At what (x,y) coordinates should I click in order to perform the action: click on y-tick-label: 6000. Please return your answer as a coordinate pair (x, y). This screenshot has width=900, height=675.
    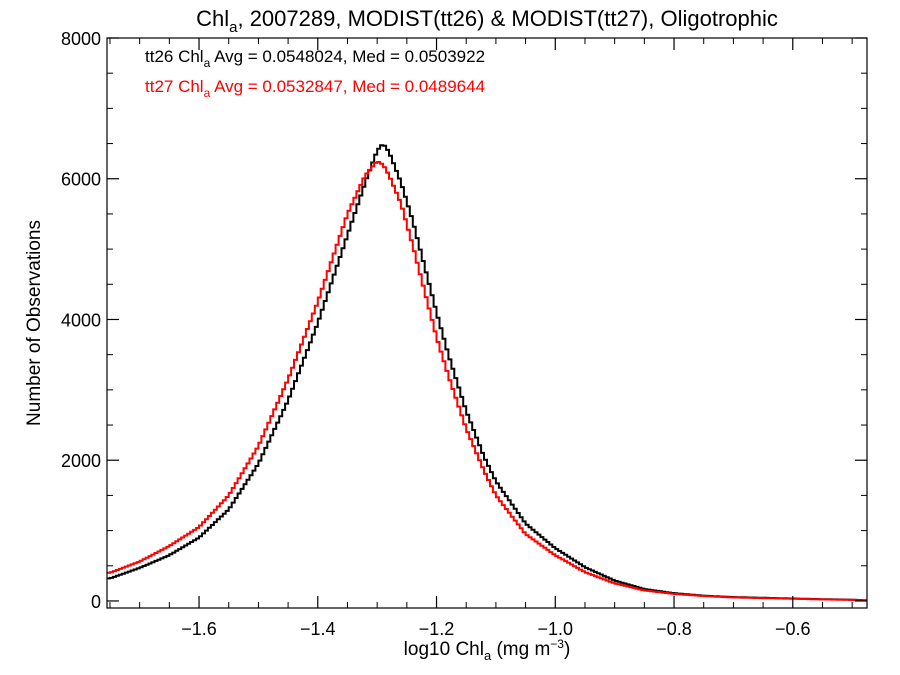
    Looking at the image, I should click on (81, 180).